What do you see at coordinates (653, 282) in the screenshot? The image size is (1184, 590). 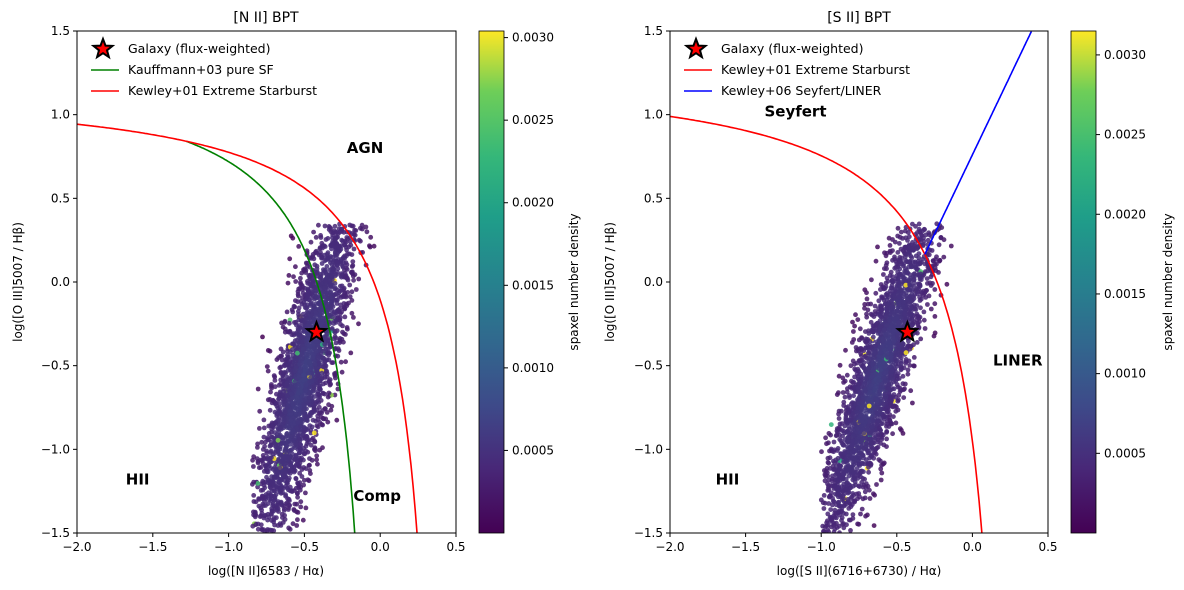 I see `y-tick-label: 0.0` at bounding box center [653, 282].